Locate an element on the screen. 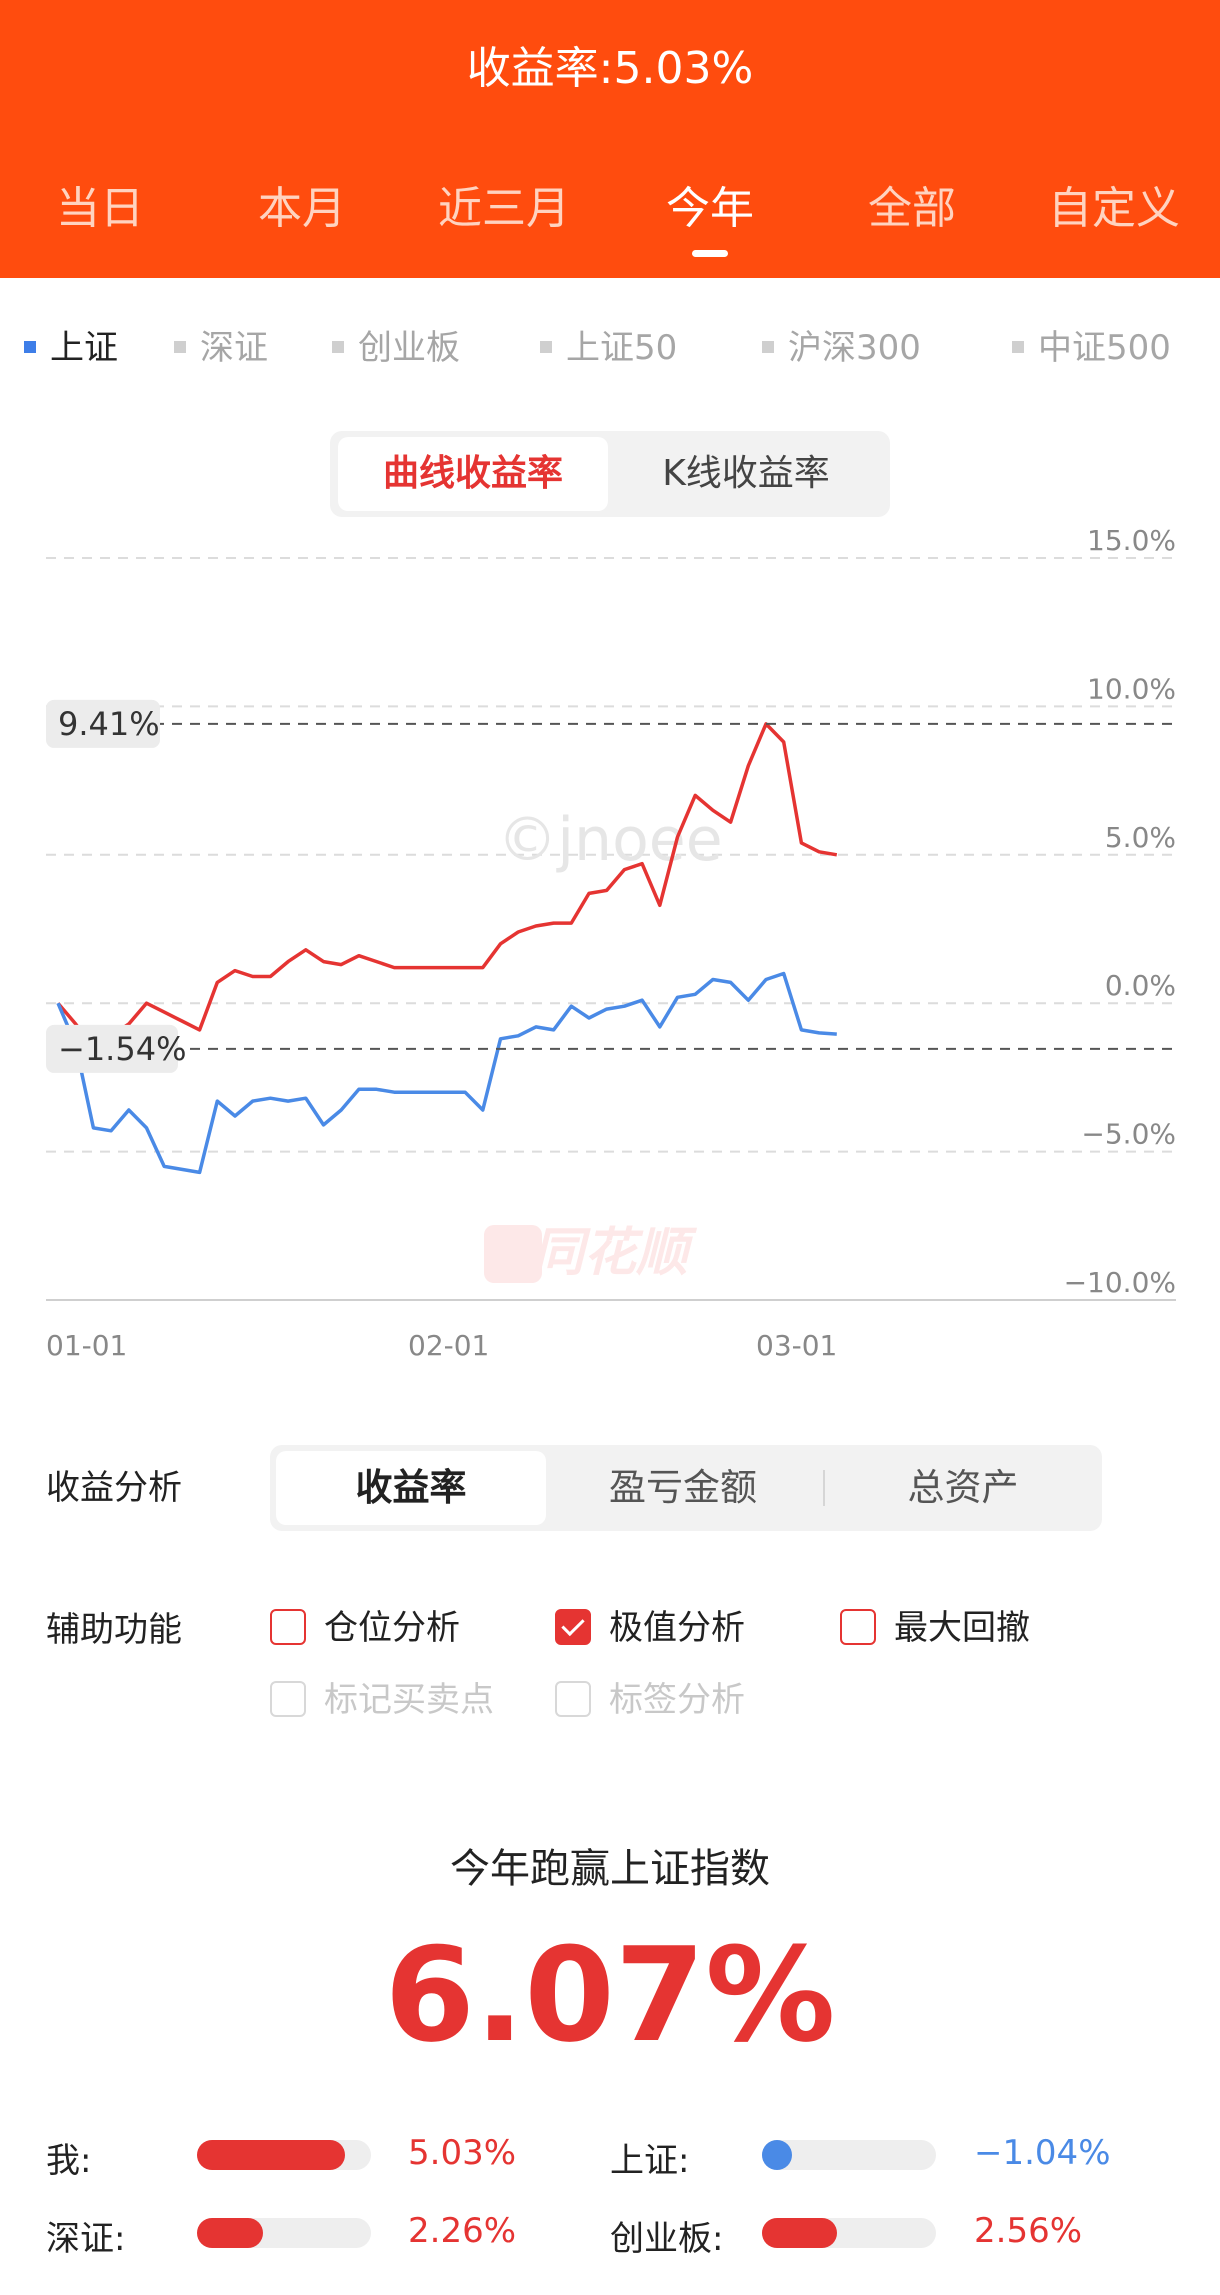 This screenshot has height=2295, width=1220. tab-three-months: 近三月 is located at coordinates (504, 208).